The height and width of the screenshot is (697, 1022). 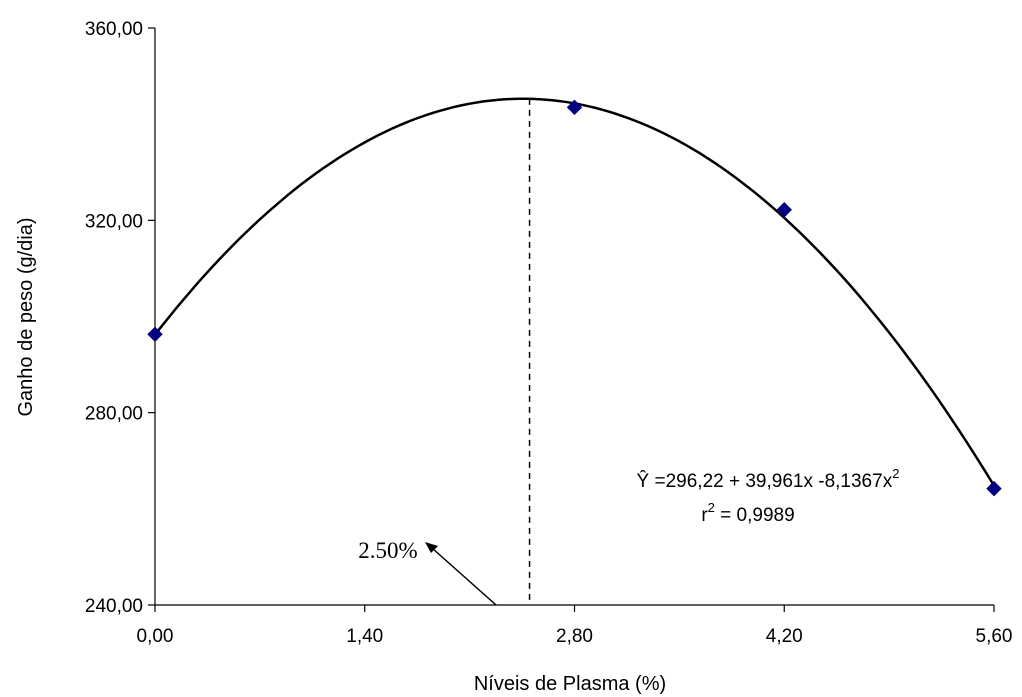 What do you see at coordinates (114, 318) in the screenshot?
I see `y-tick-labels: 240,00 280,00 320,00 360,00` at bounding box center [114, 318].